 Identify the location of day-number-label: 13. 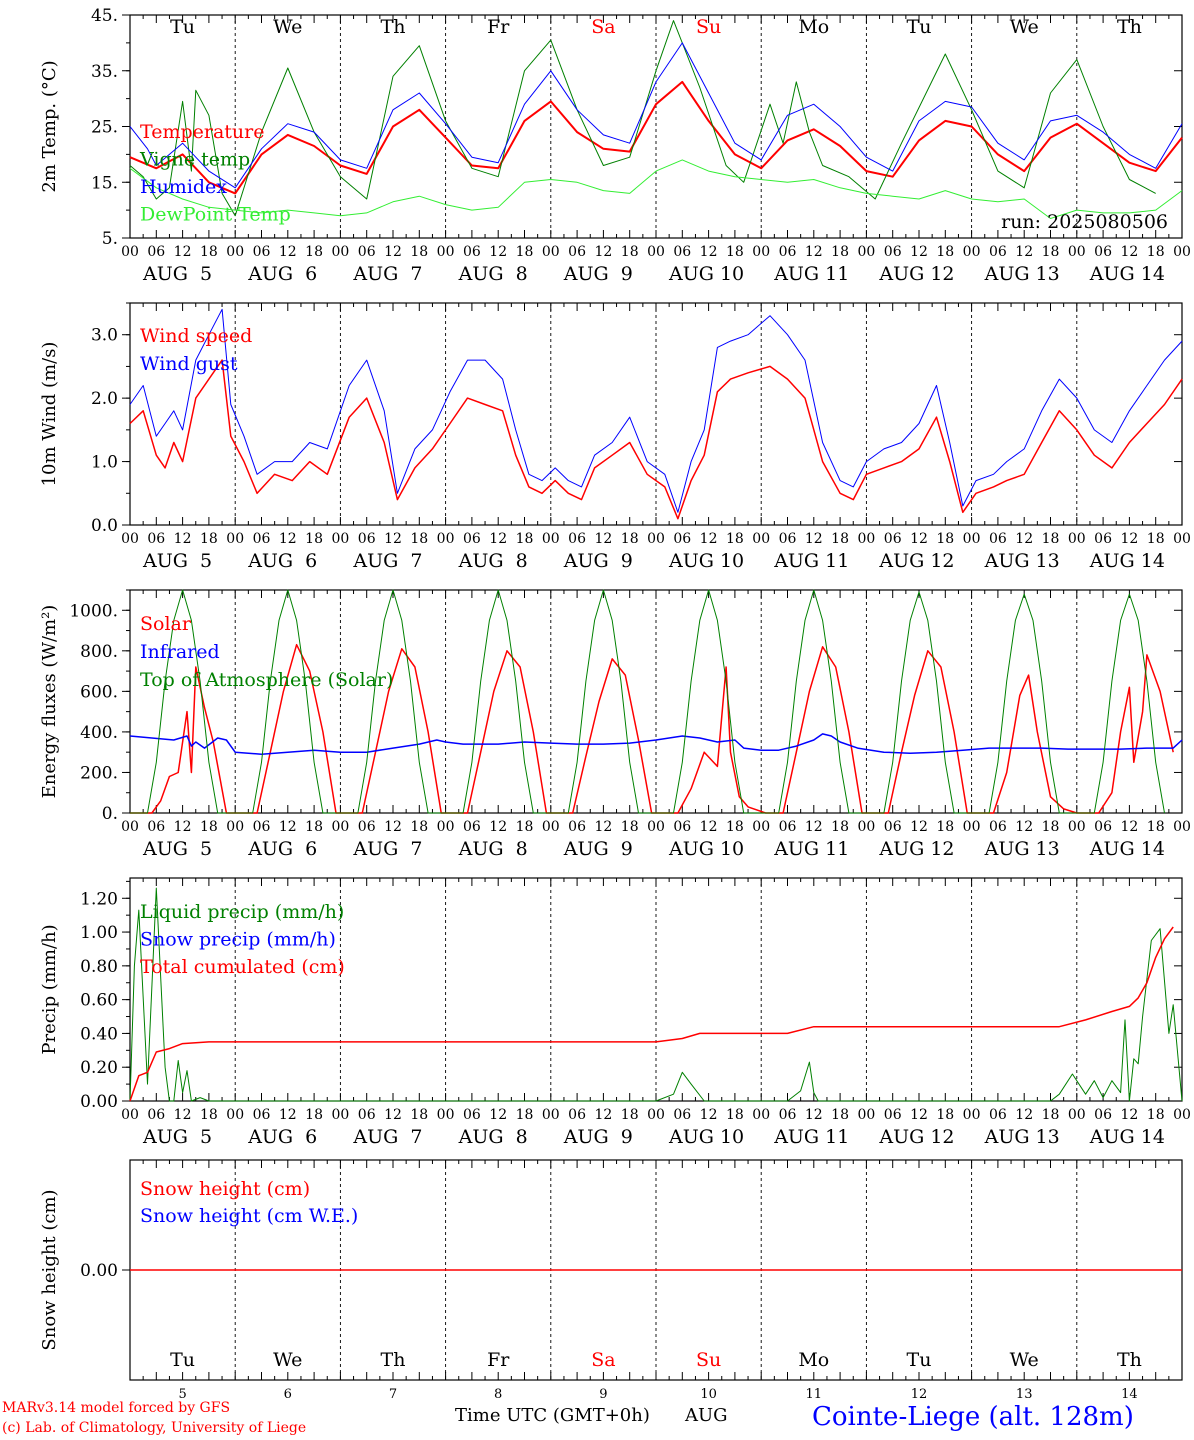
(1024, 1394).